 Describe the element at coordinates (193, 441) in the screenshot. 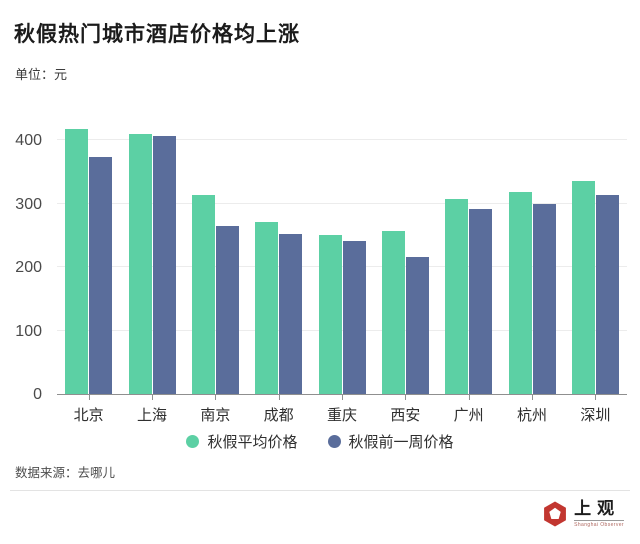

I see `legend-dot-avg-price` at that location.